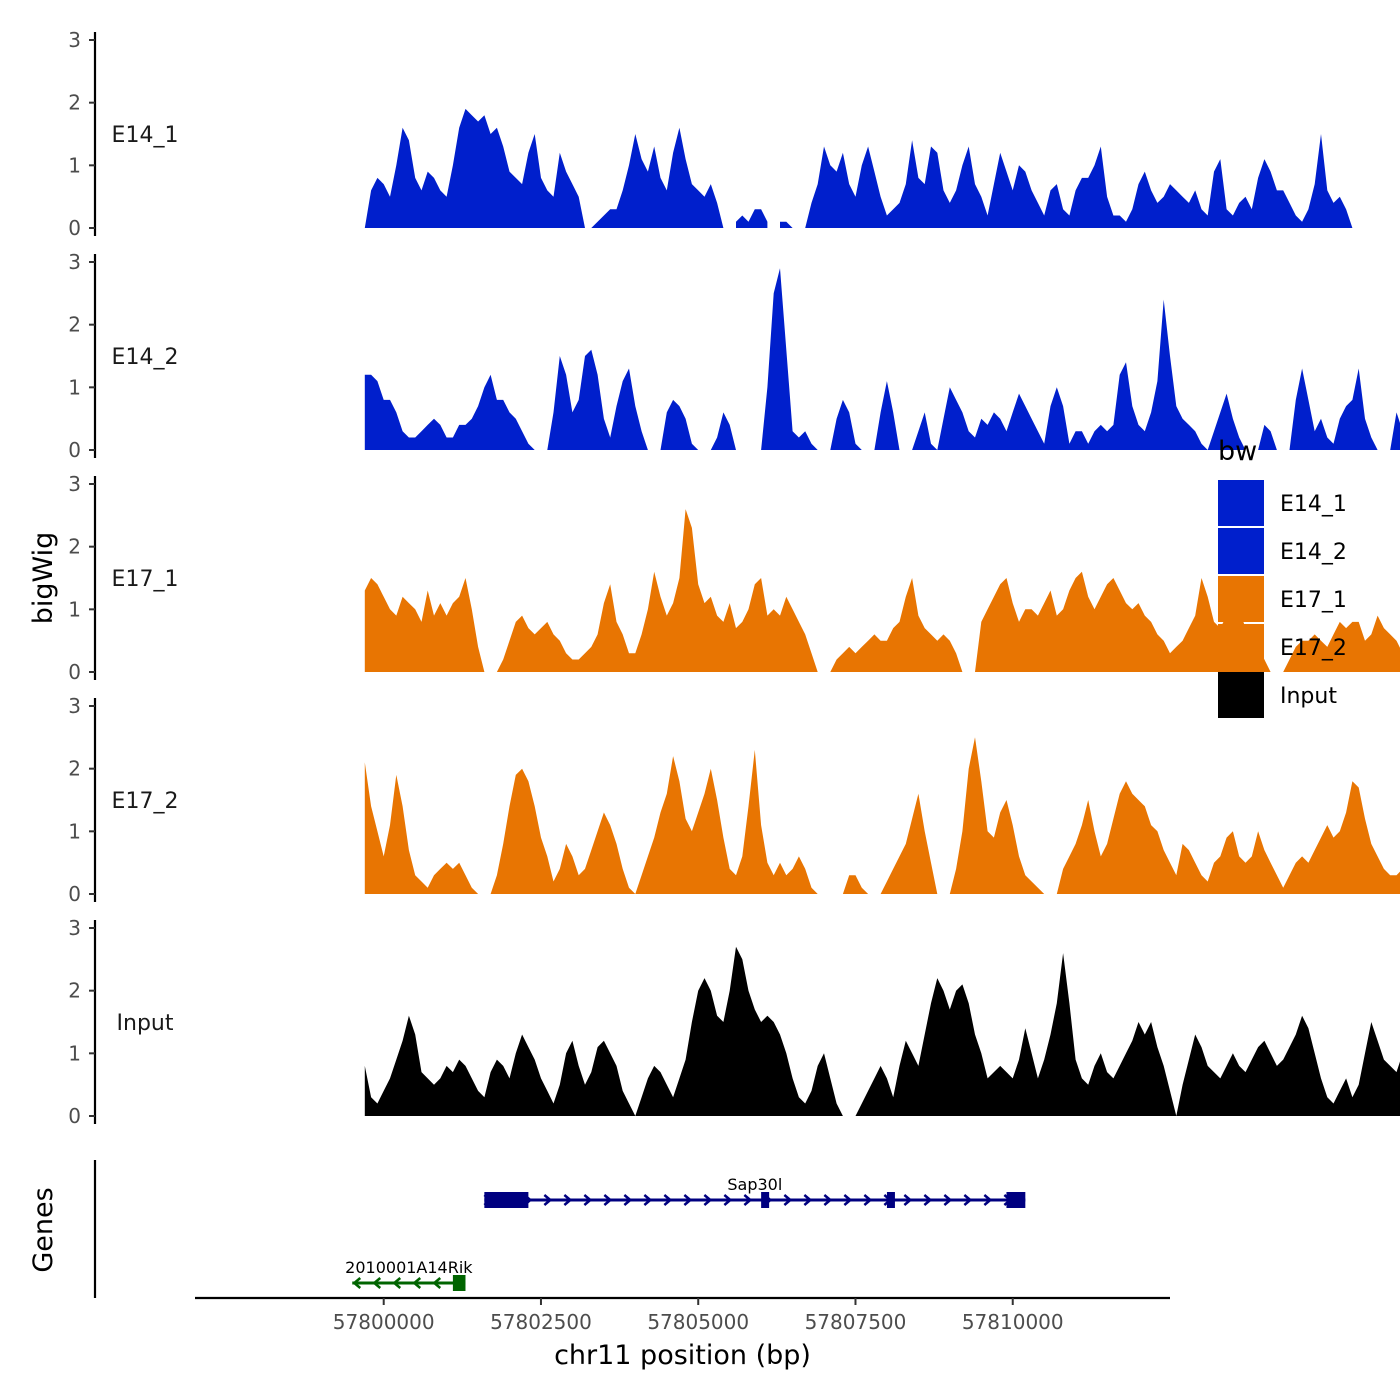  I want to click on track-label: E14_2, so click(145, 357).